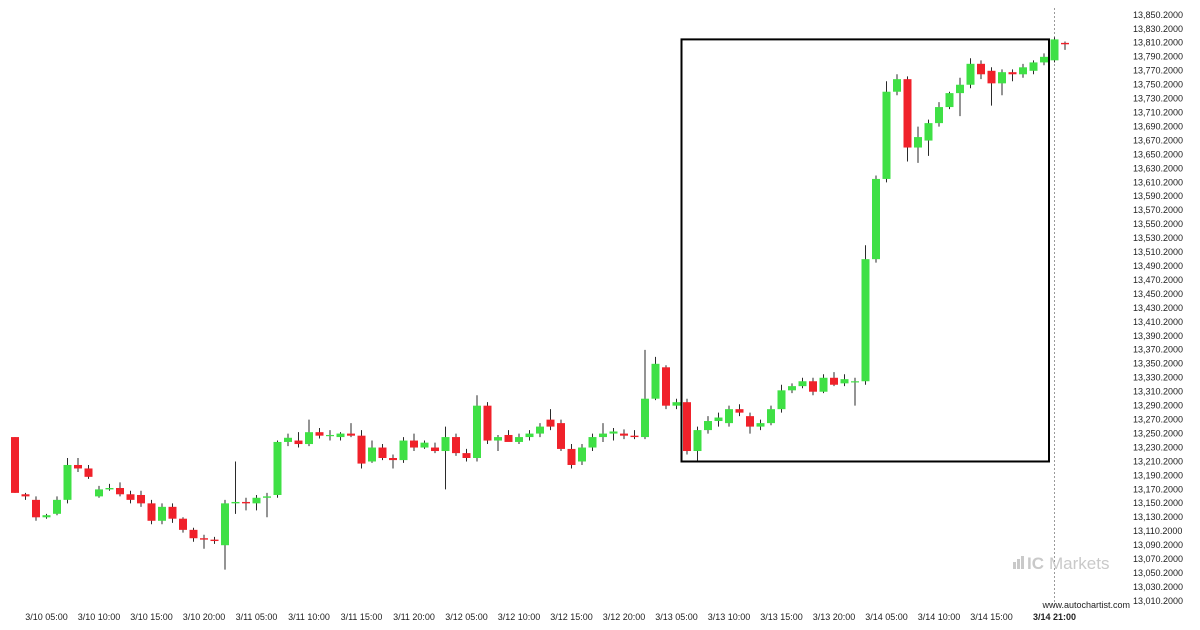  I want to click on y-tick-label: 13,430.2000, so click(1158, 308).